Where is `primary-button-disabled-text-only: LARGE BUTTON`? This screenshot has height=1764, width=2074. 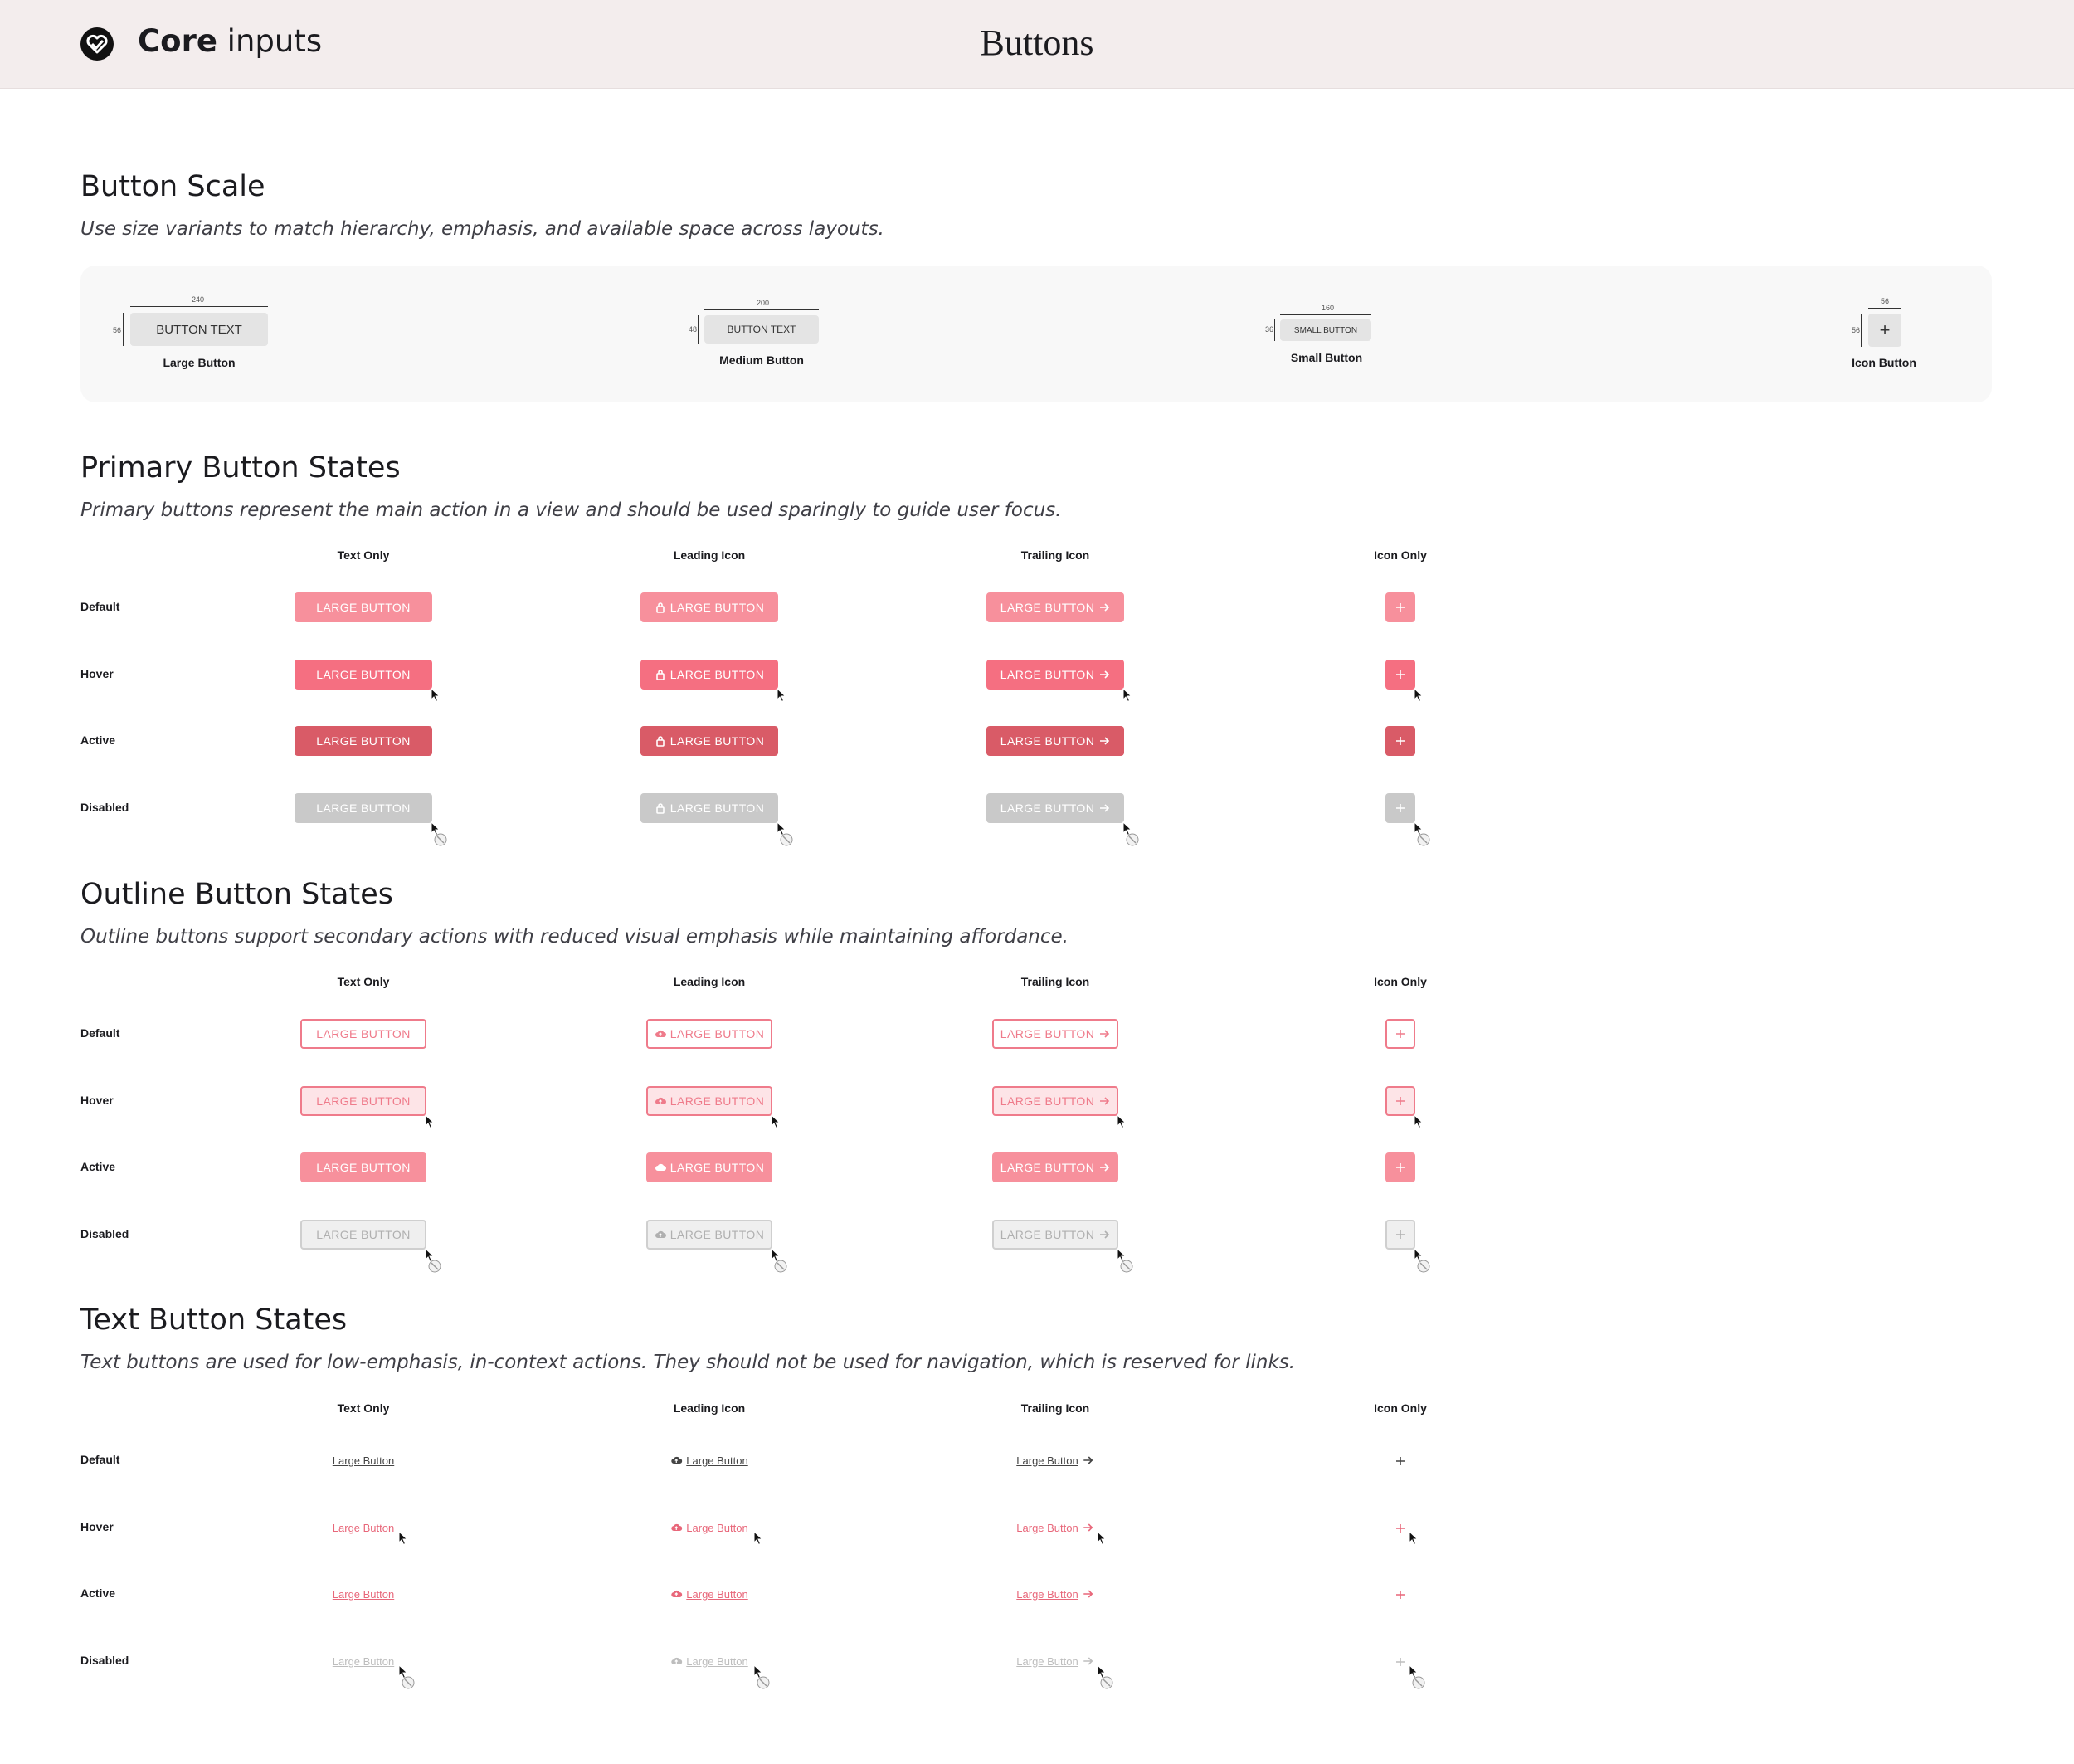
primary-button-disabled-text-only: LARGE BUTTON is located at coordinates (363, 808).